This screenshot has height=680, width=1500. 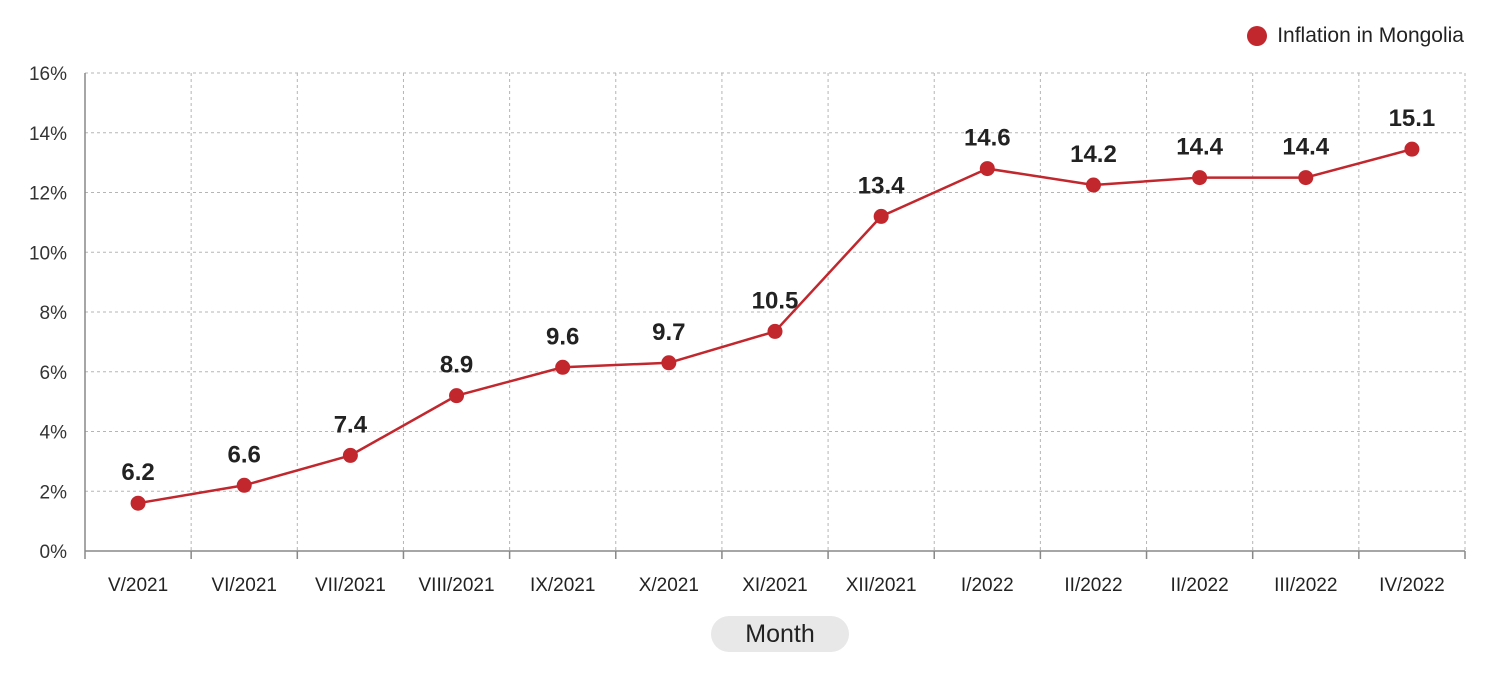 What do you see at coordinates (775, 300) in the screenshot?
I see `data-label: 10.5` at bounding box center [775, 300].